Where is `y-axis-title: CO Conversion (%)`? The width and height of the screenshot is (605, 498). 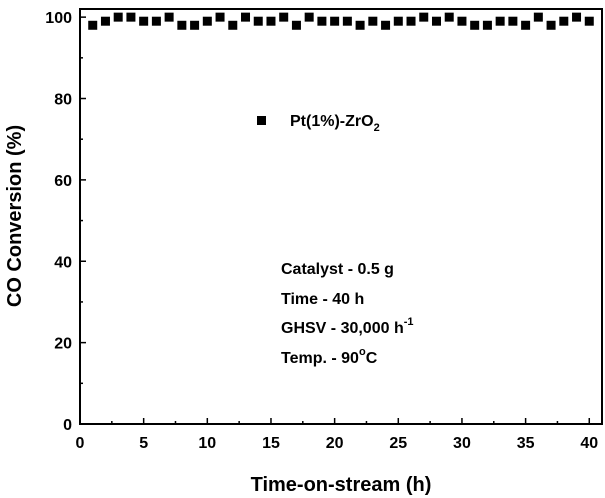
y-axis-title: CO Conversion (%) is located at coordinates (15, 216).